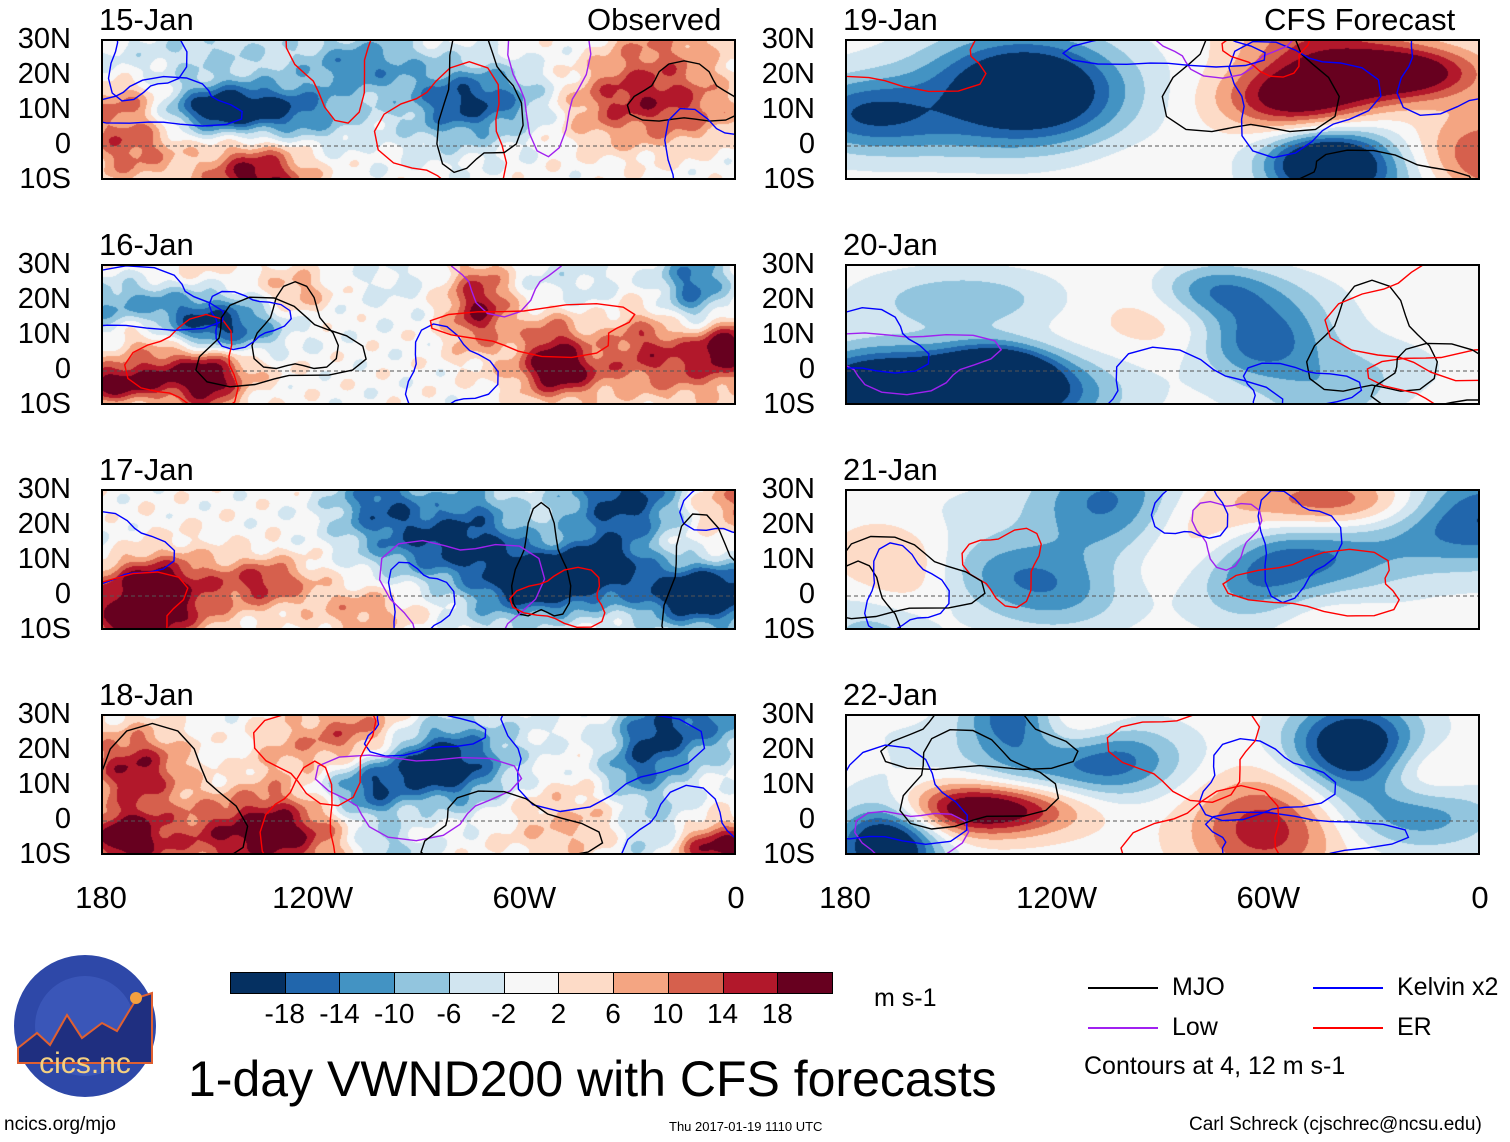 This screenshot has width=1510, height=1142. What do you see at coordinates (504, 1013) in the screenshot?
I see `colorbar-label: -2` at bounding box center [504, 1013].